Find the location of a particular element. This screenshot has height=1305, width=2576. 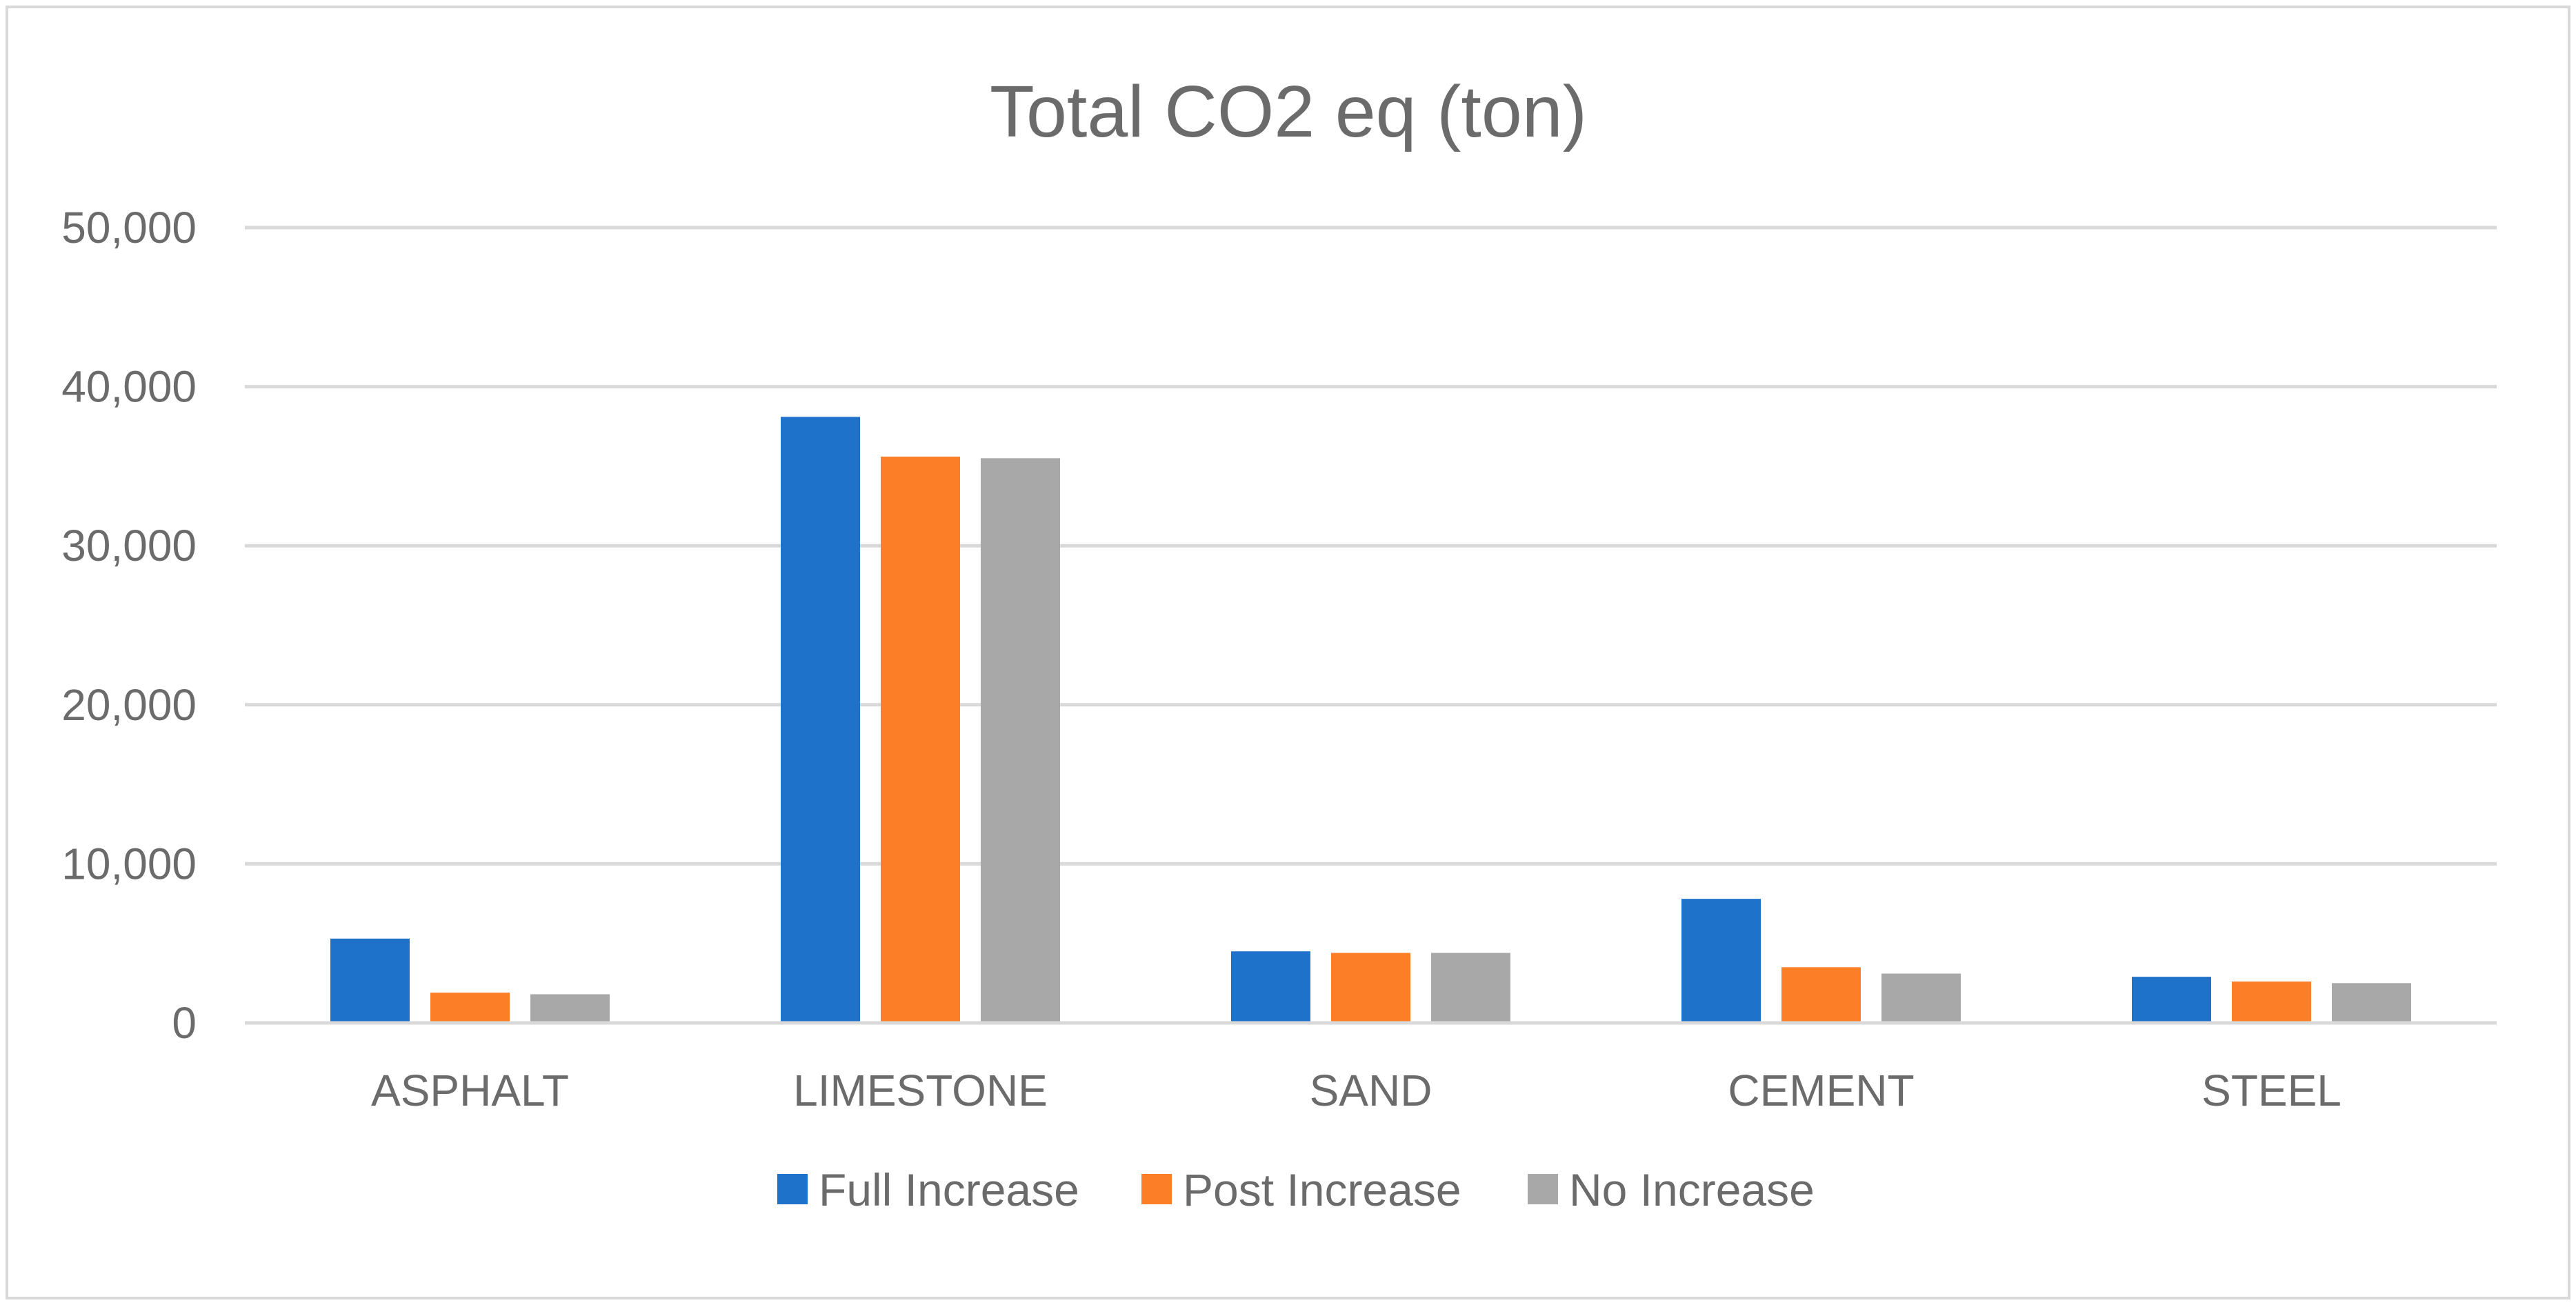

chart-title: Total CO2 eq (ton) is located at coordinates (1288, 112).